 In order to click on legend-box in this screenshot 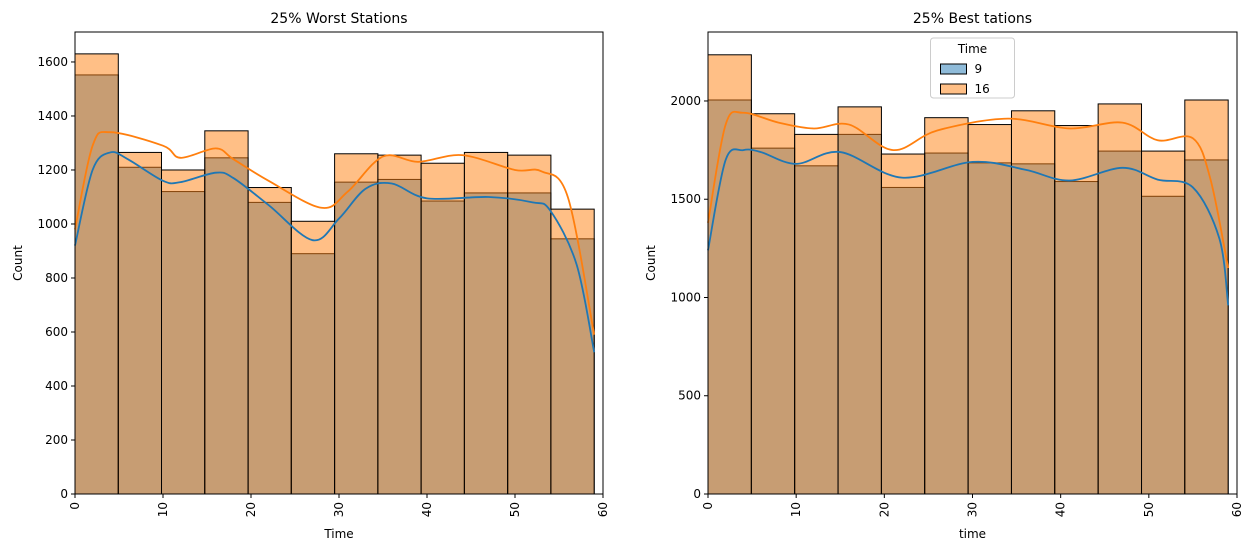, I will do `click(972, 68)`.